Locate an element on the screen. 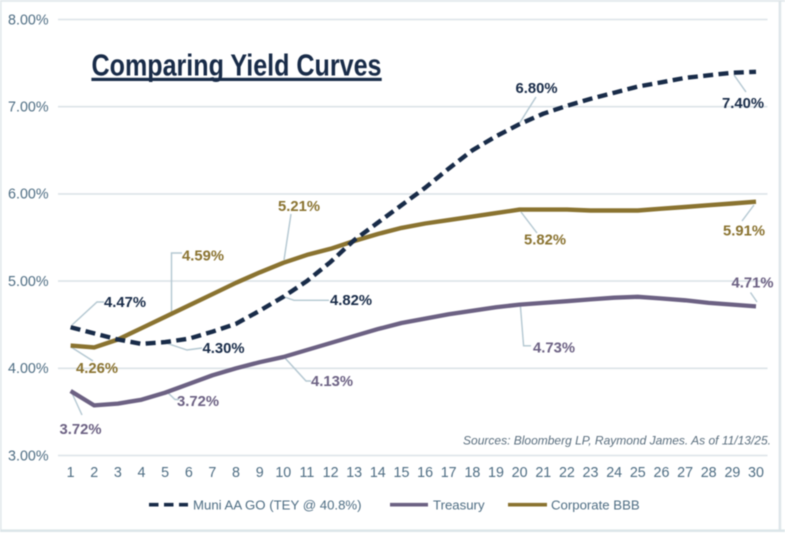 This screenshot has height=537, width=785. svg-text: 4.00% is located at coordinates (28, 369).